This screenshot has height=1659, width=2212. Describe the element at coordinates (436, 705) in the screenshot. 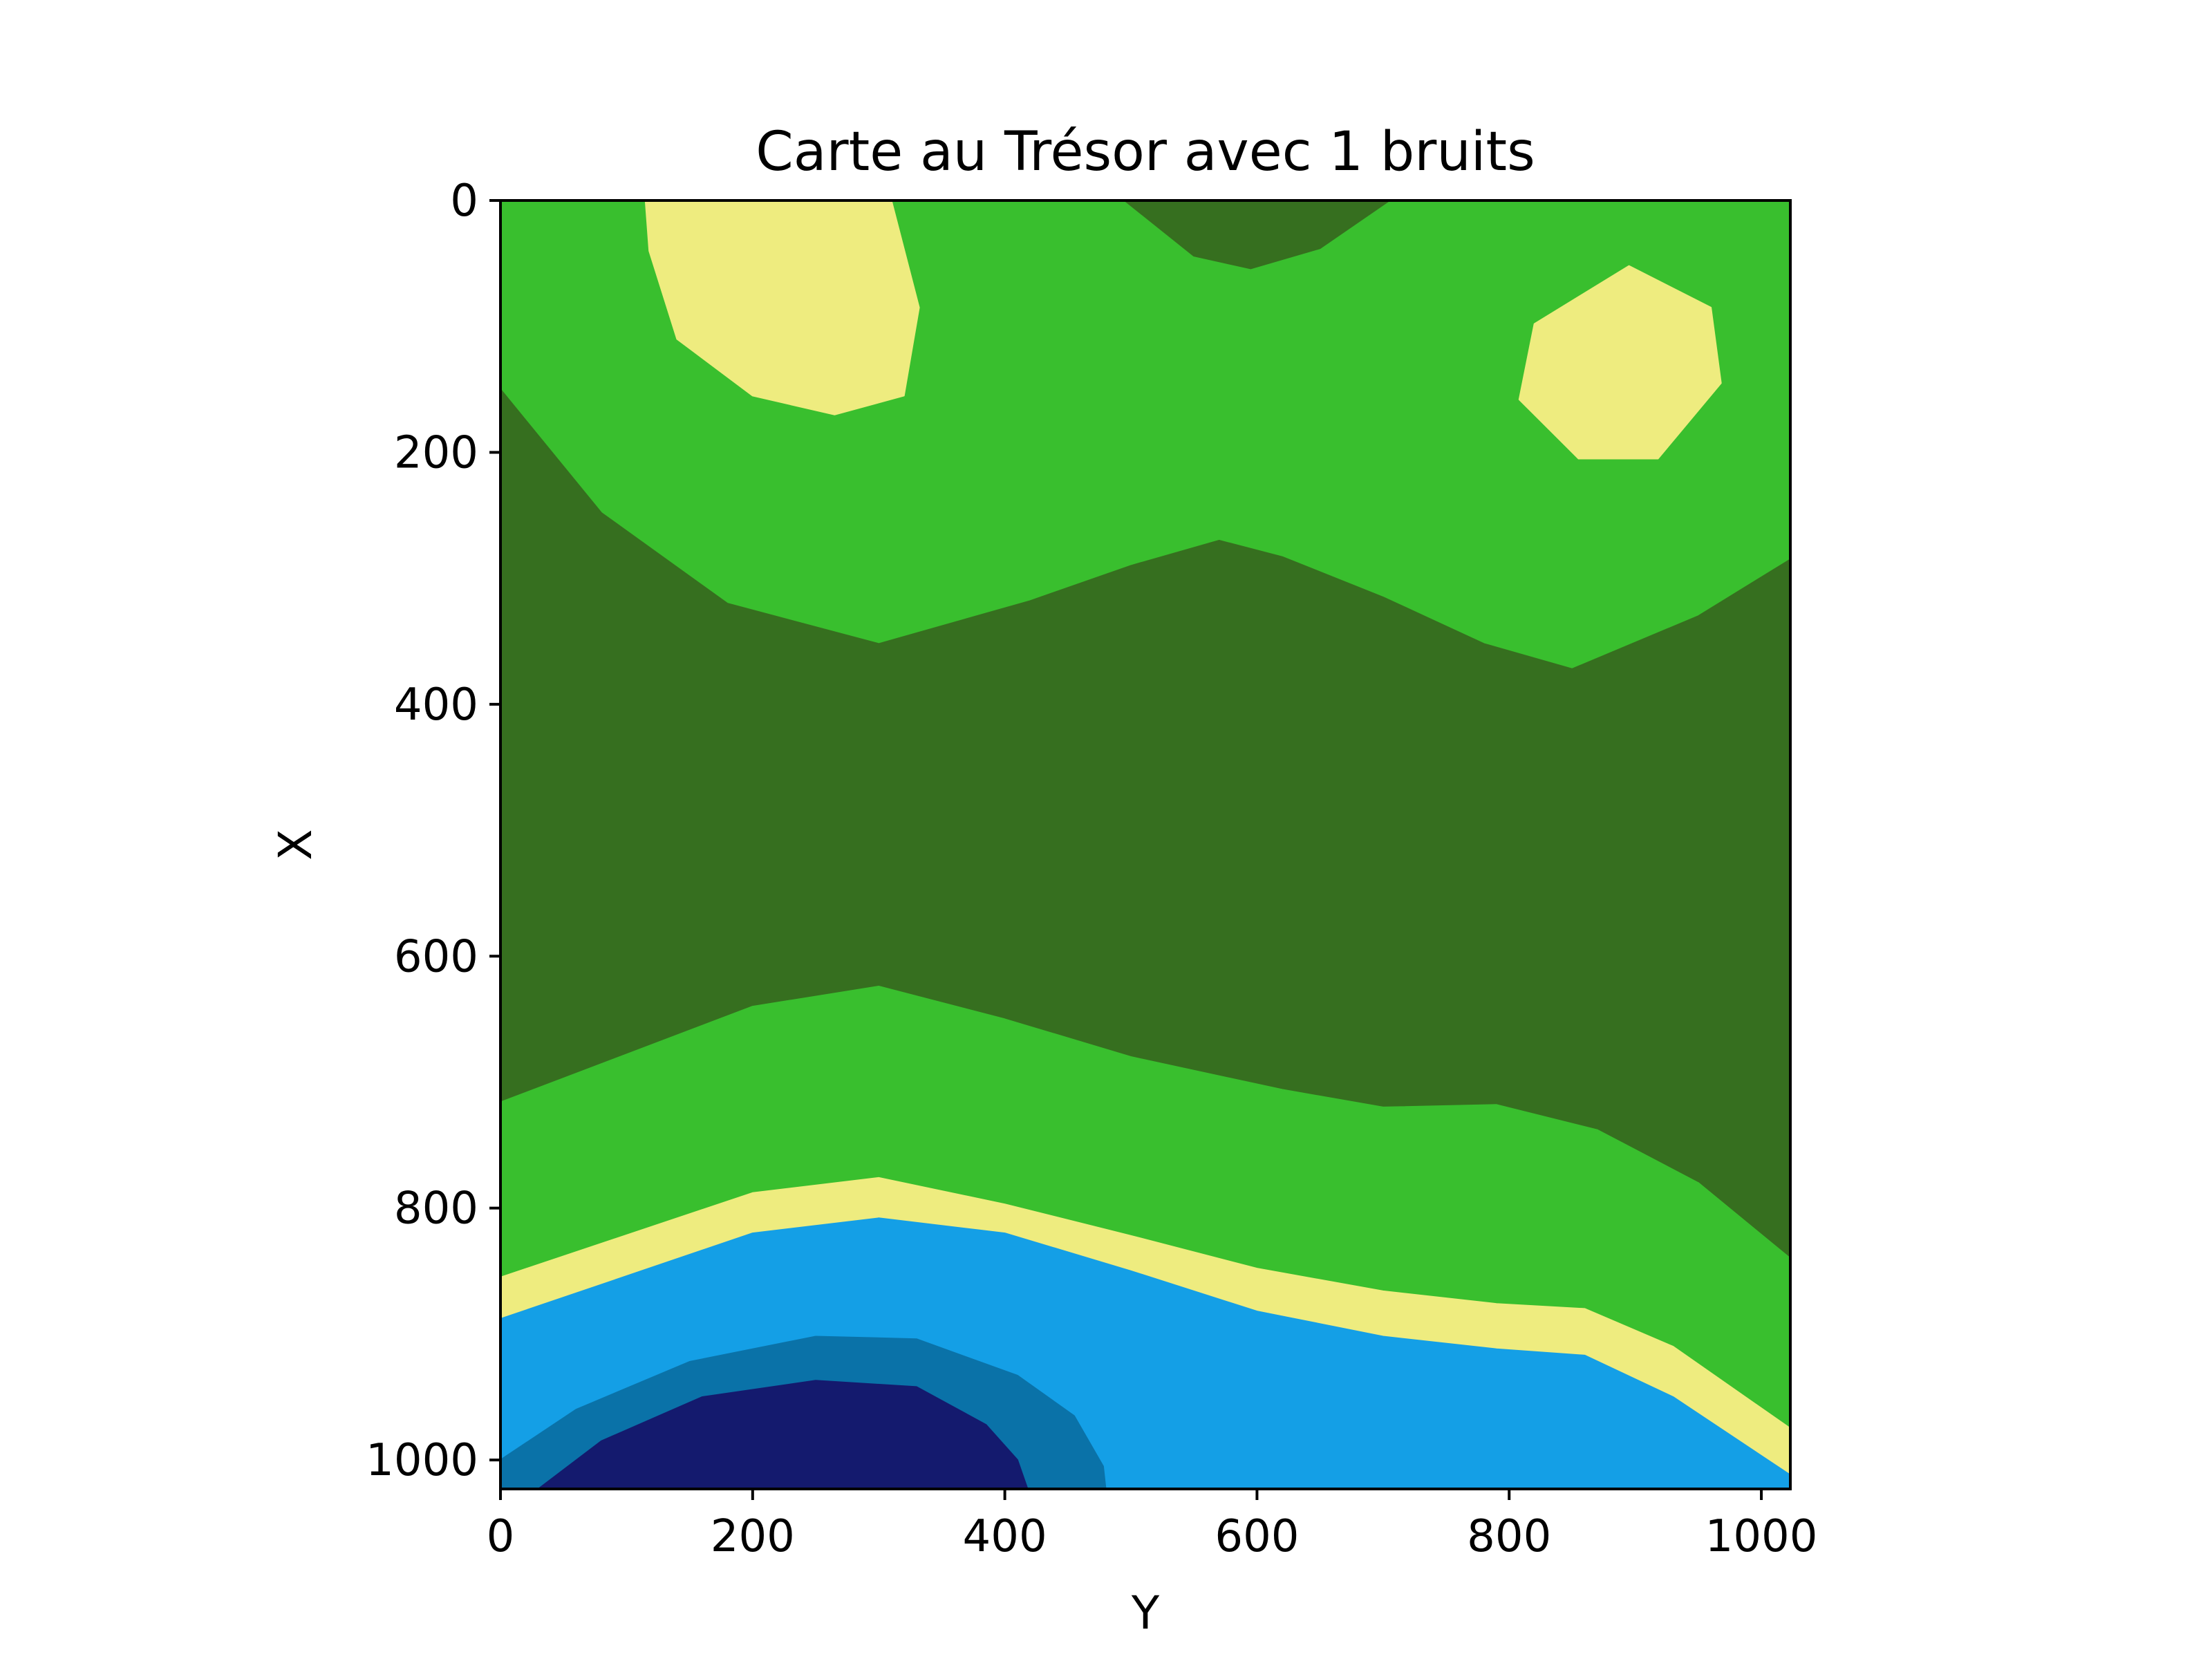

I see `y-tick-label: 400` at that location.